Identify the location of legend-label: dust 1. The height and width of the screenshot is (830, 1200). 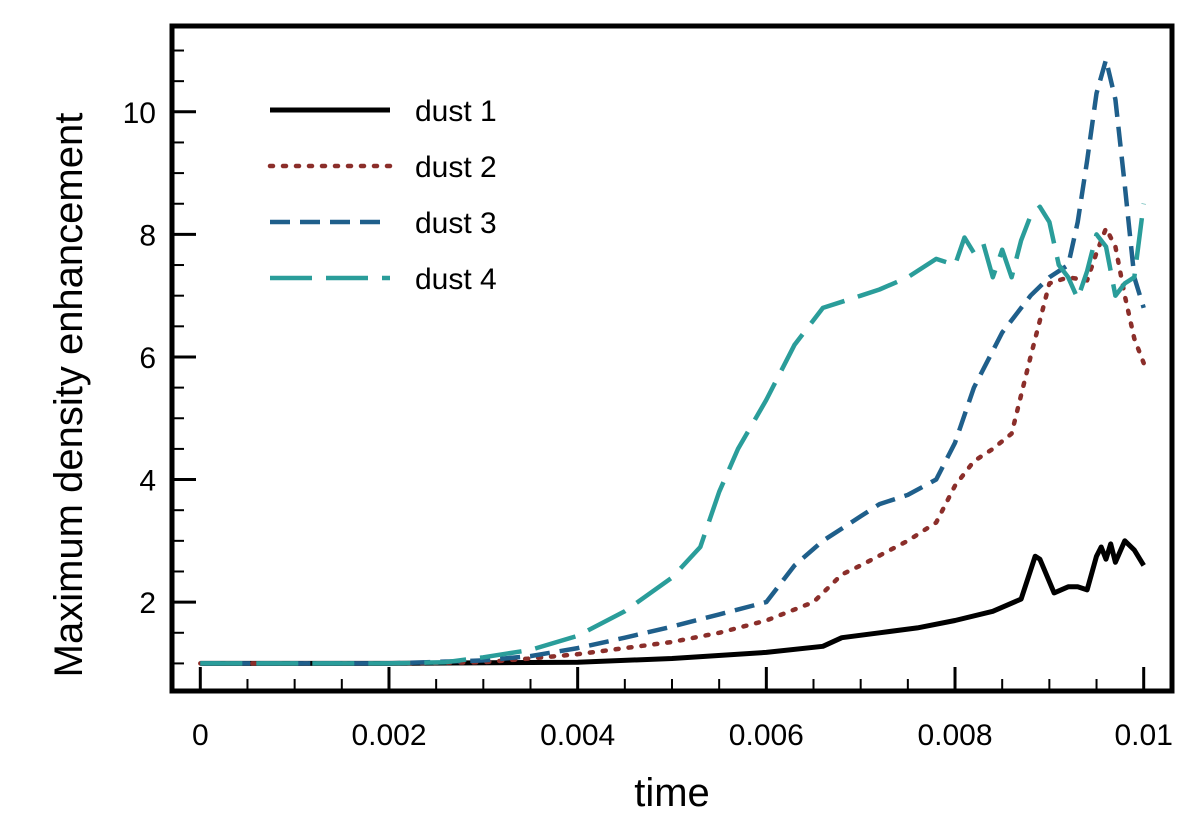
(456, 111).